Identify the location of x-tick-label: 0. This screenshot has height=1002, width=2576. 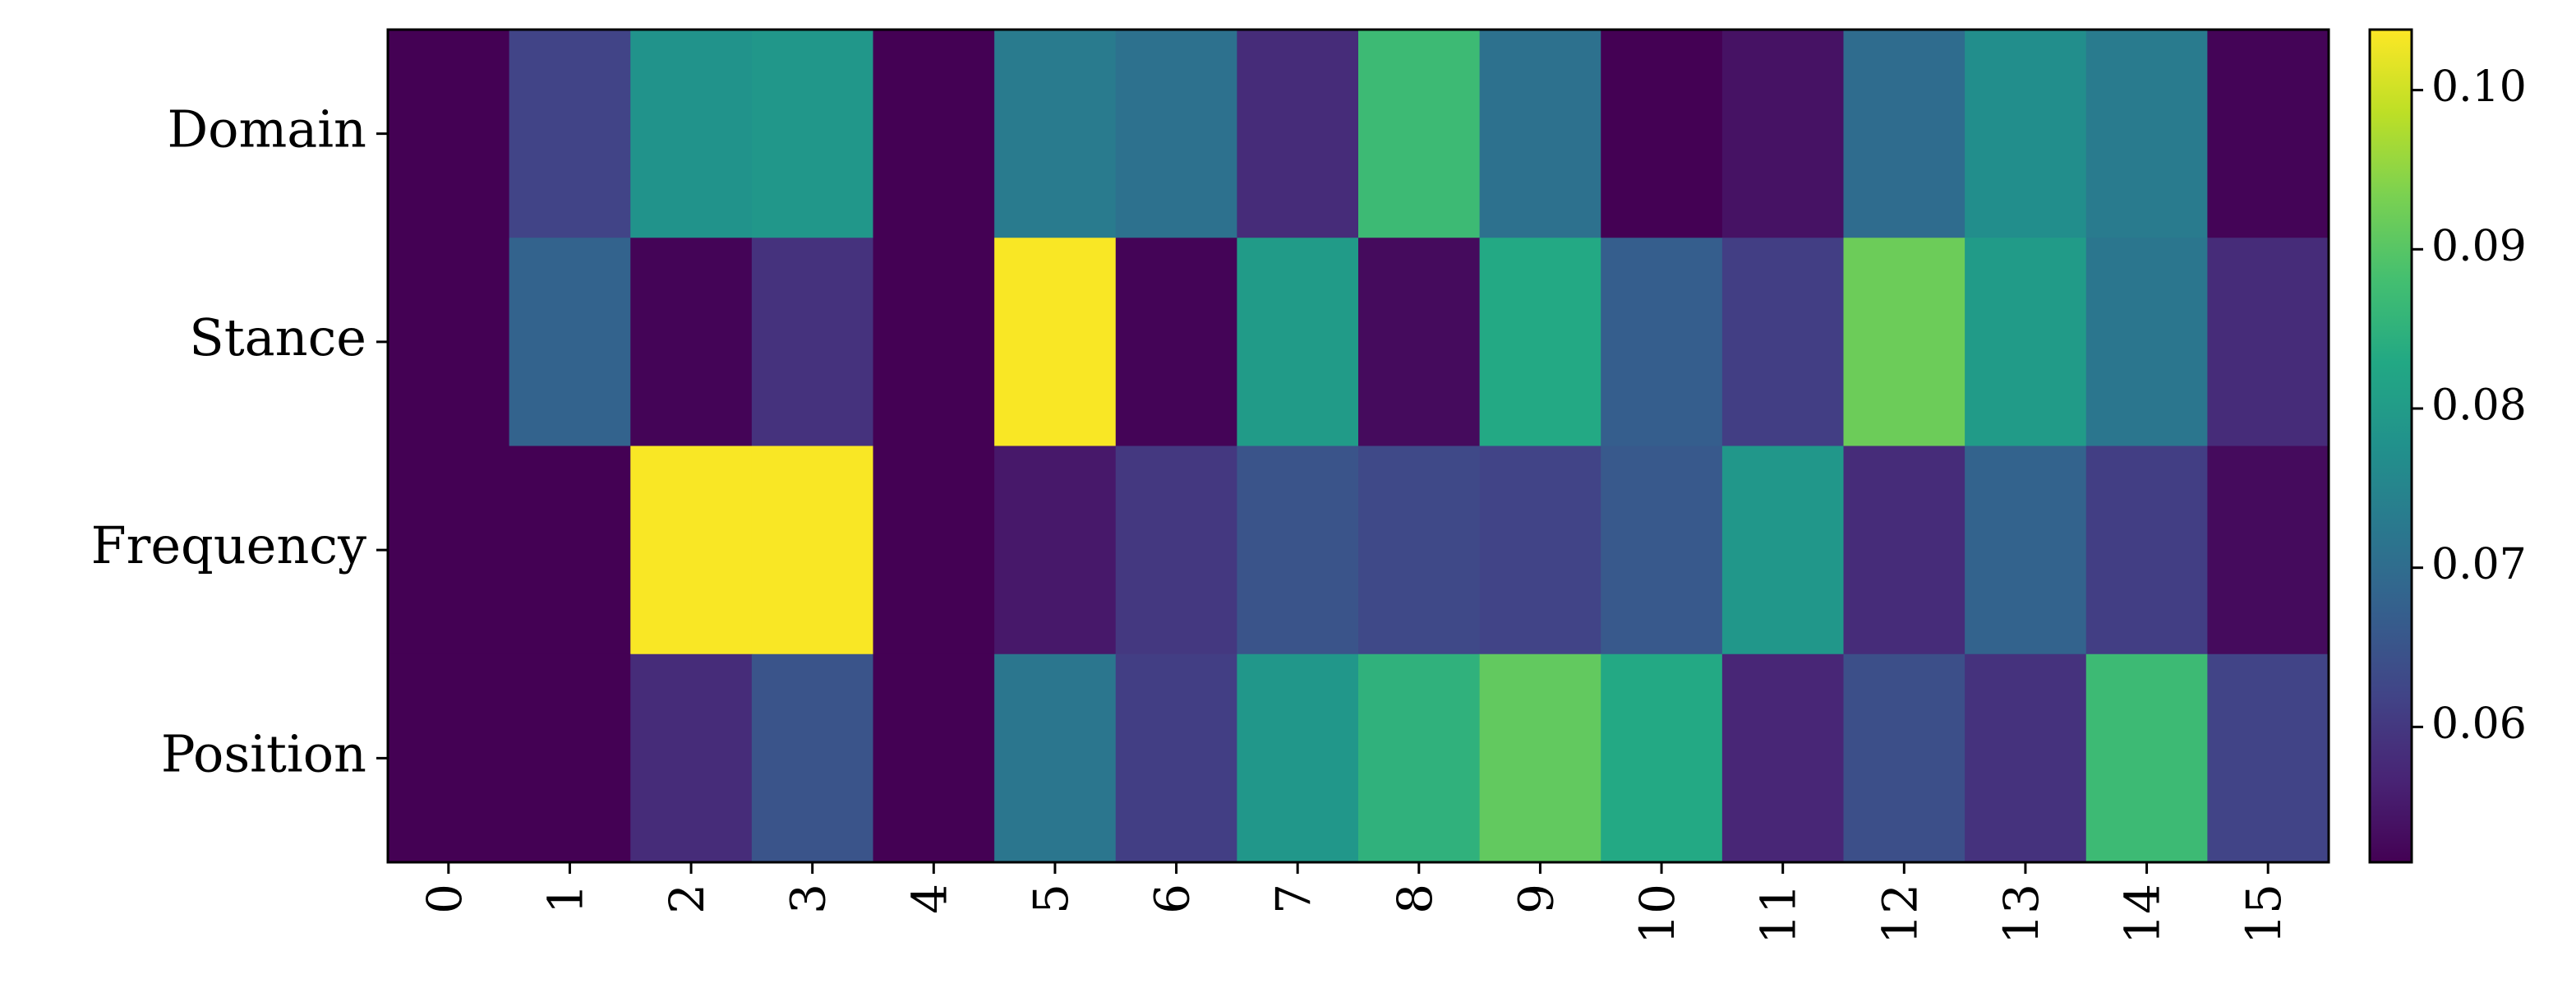
(444, 899).